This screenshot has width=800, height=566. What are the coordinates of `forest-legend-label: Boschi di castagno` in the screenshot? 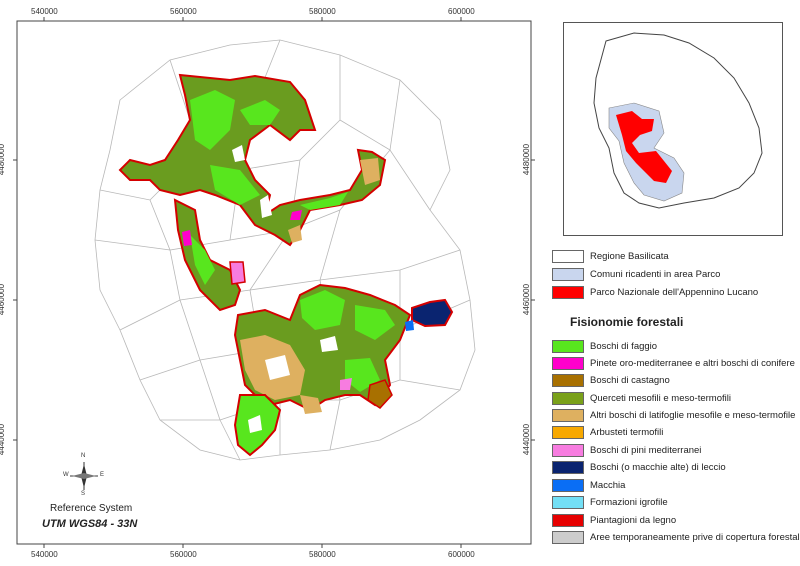 It's located at (630, 380).